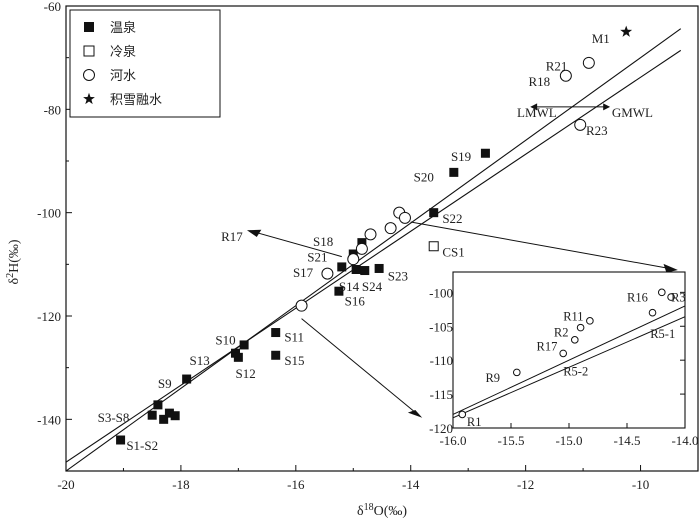  What do you see at coordinates (510, 440) in the screenshot?
I see `inset-x-tick-label: -15.5` at bounding box center [510, 440].